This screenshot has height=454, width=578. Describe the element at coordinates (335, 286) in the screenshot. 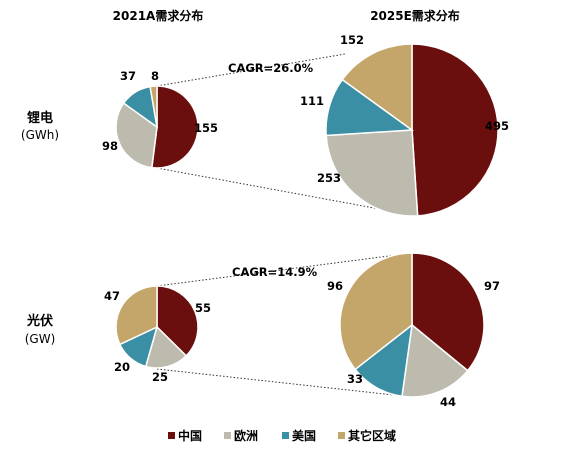

I see `data-label-pv-2025-other: 96` at that location.